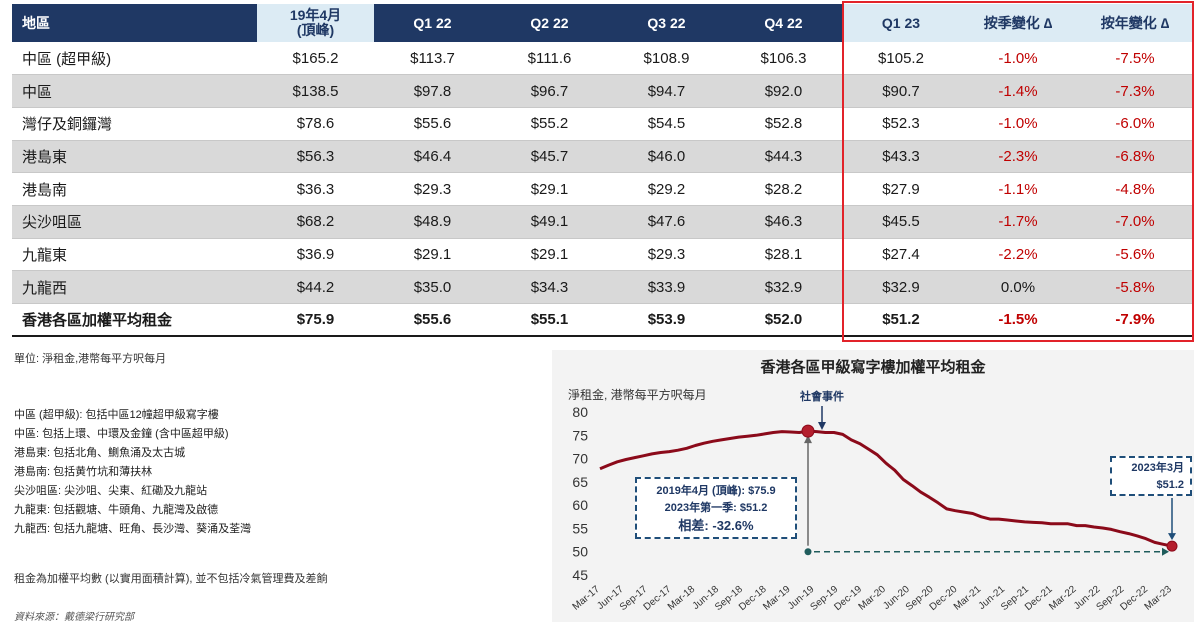 This screenshot has height=627, width=1200. I want to click on header-peak: 19年4月 (頂峰), so click(315, 23).